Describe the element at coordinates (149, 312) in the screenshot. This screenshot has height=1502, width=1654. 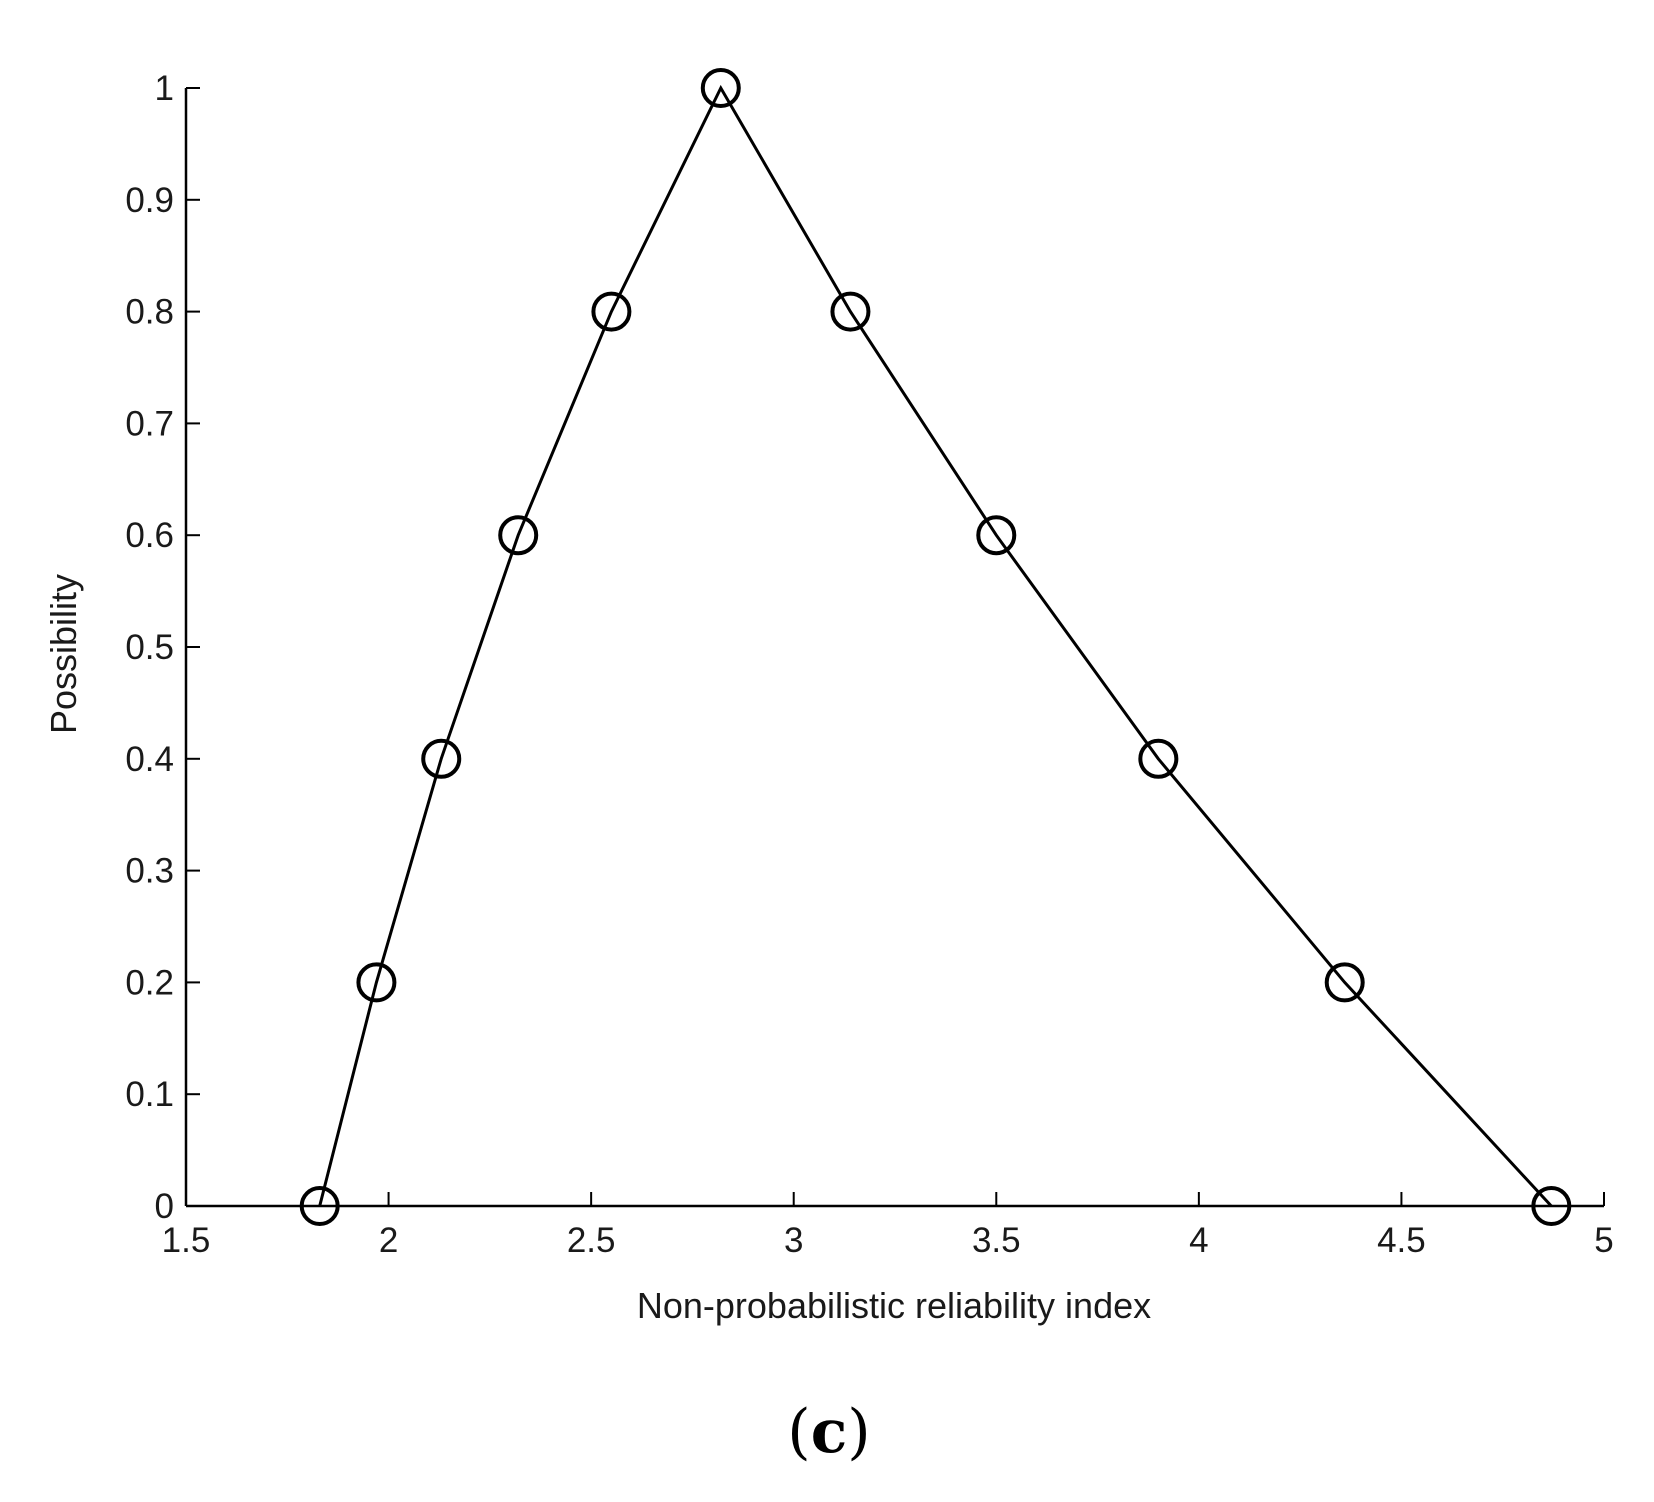
I see `y-tick-label: 0.8` at that location.